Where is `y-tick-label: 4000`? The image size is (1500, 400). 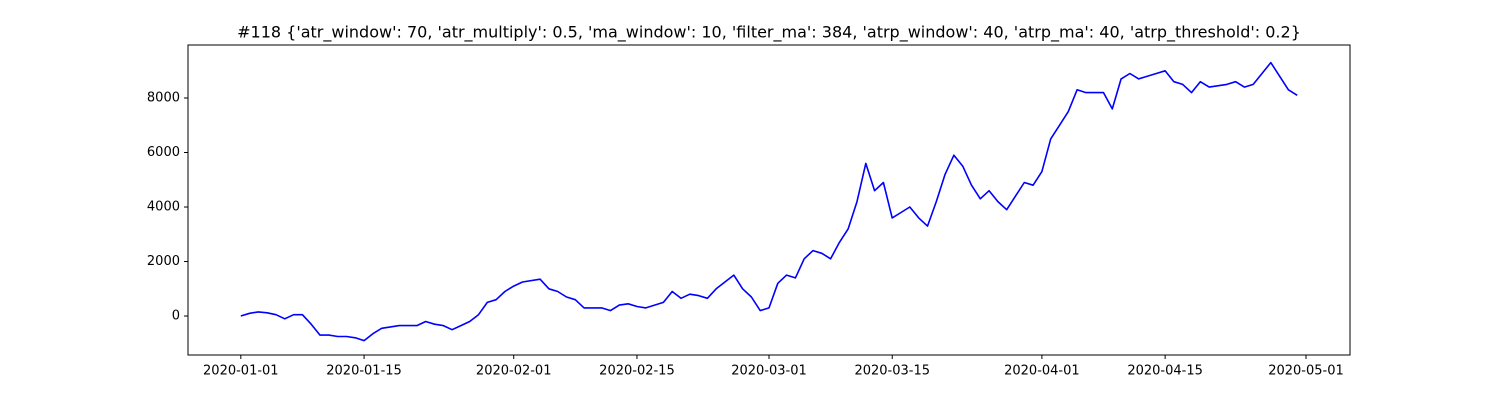 y-tick-label: 4000 is located at coordinates (163, 207).